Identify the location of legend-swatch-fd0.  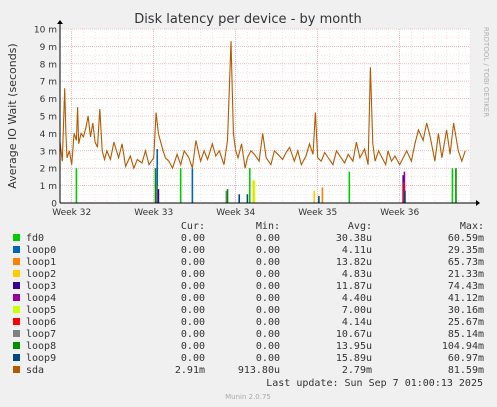
(16, 237).